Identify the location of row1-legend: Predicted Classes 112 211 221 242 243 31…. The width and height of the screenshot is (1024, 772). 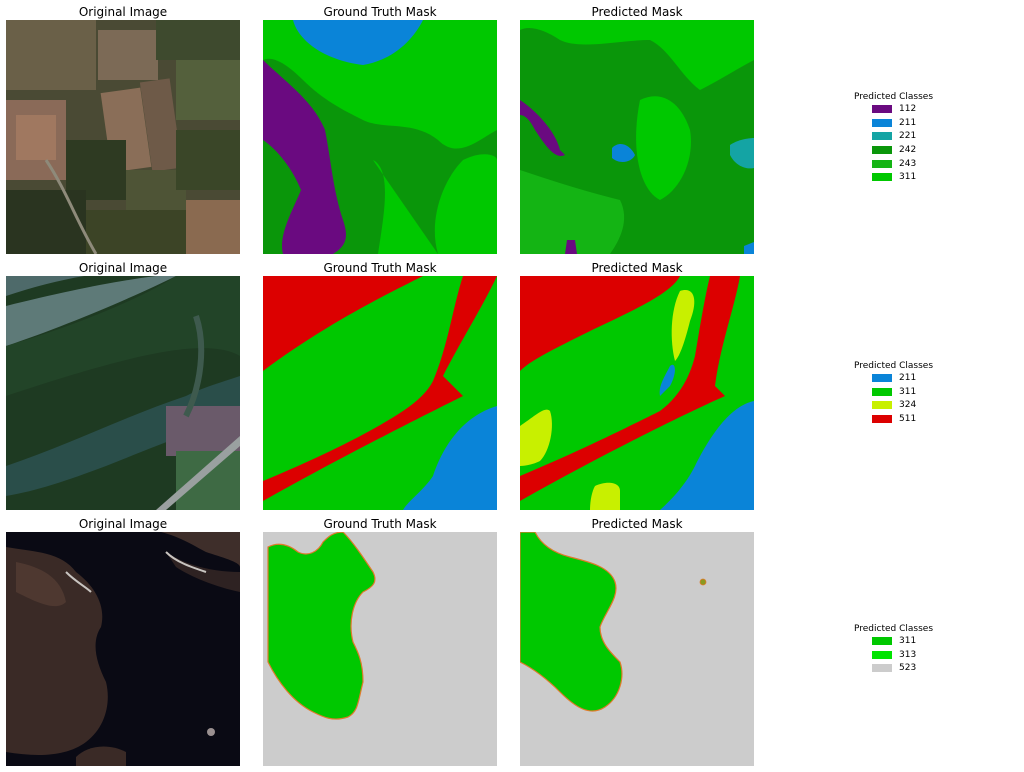
(899, 138).